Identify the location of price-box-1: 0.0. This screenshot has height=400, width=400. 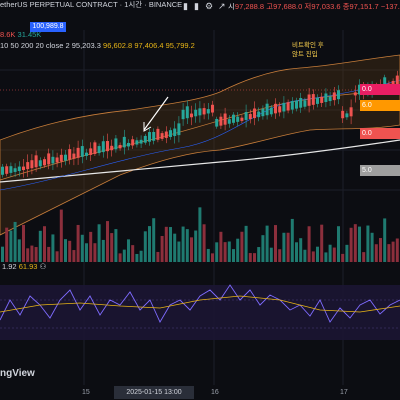
(380, 89).